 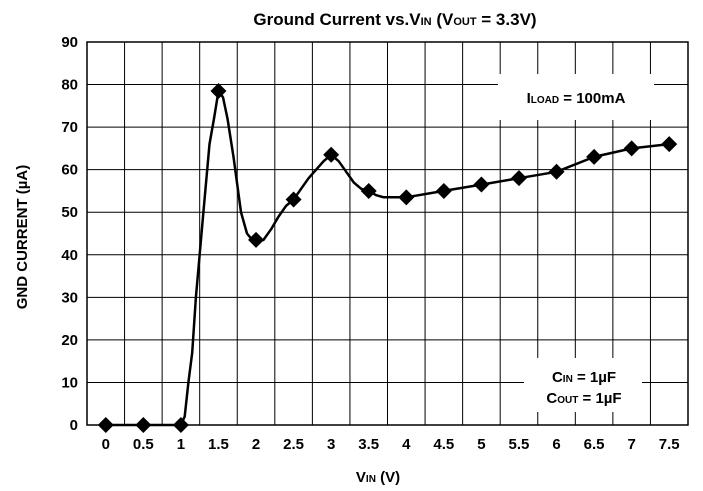 I want to click on iload-annotation-bg, so click(x=576, y=97).